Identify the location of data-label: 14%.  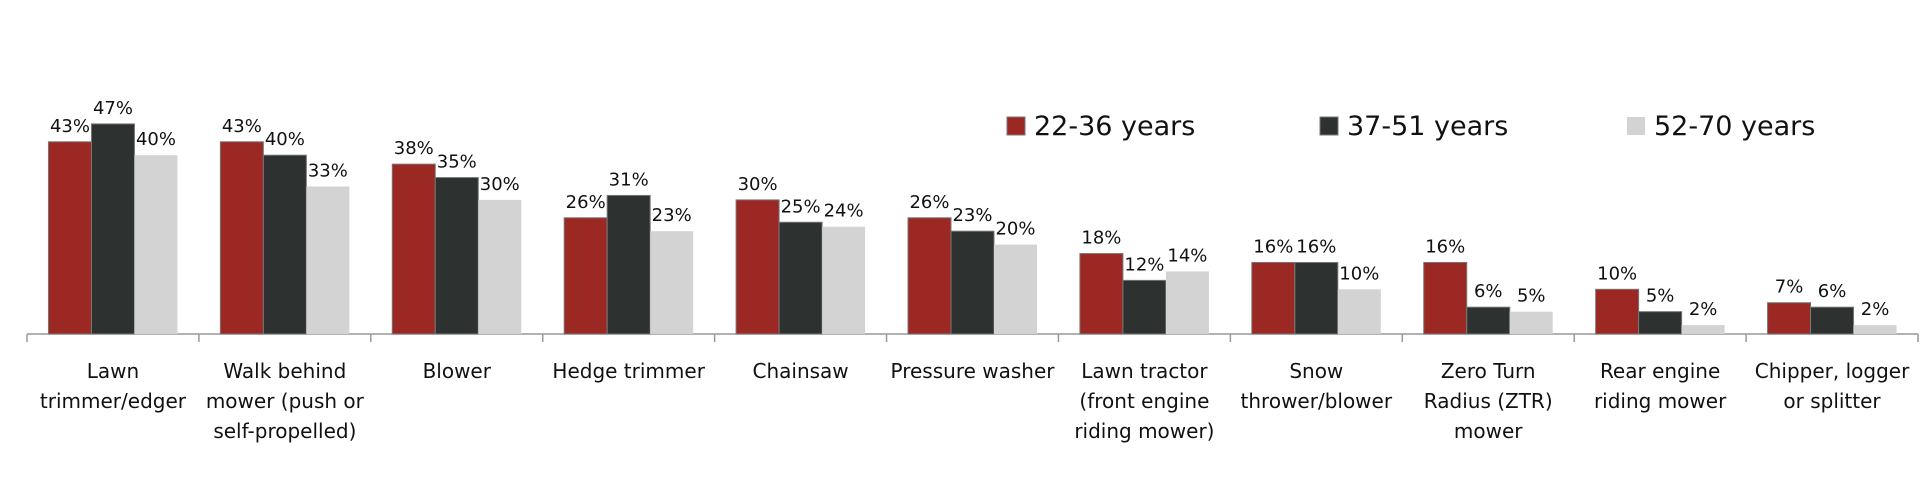
(1187, 255).